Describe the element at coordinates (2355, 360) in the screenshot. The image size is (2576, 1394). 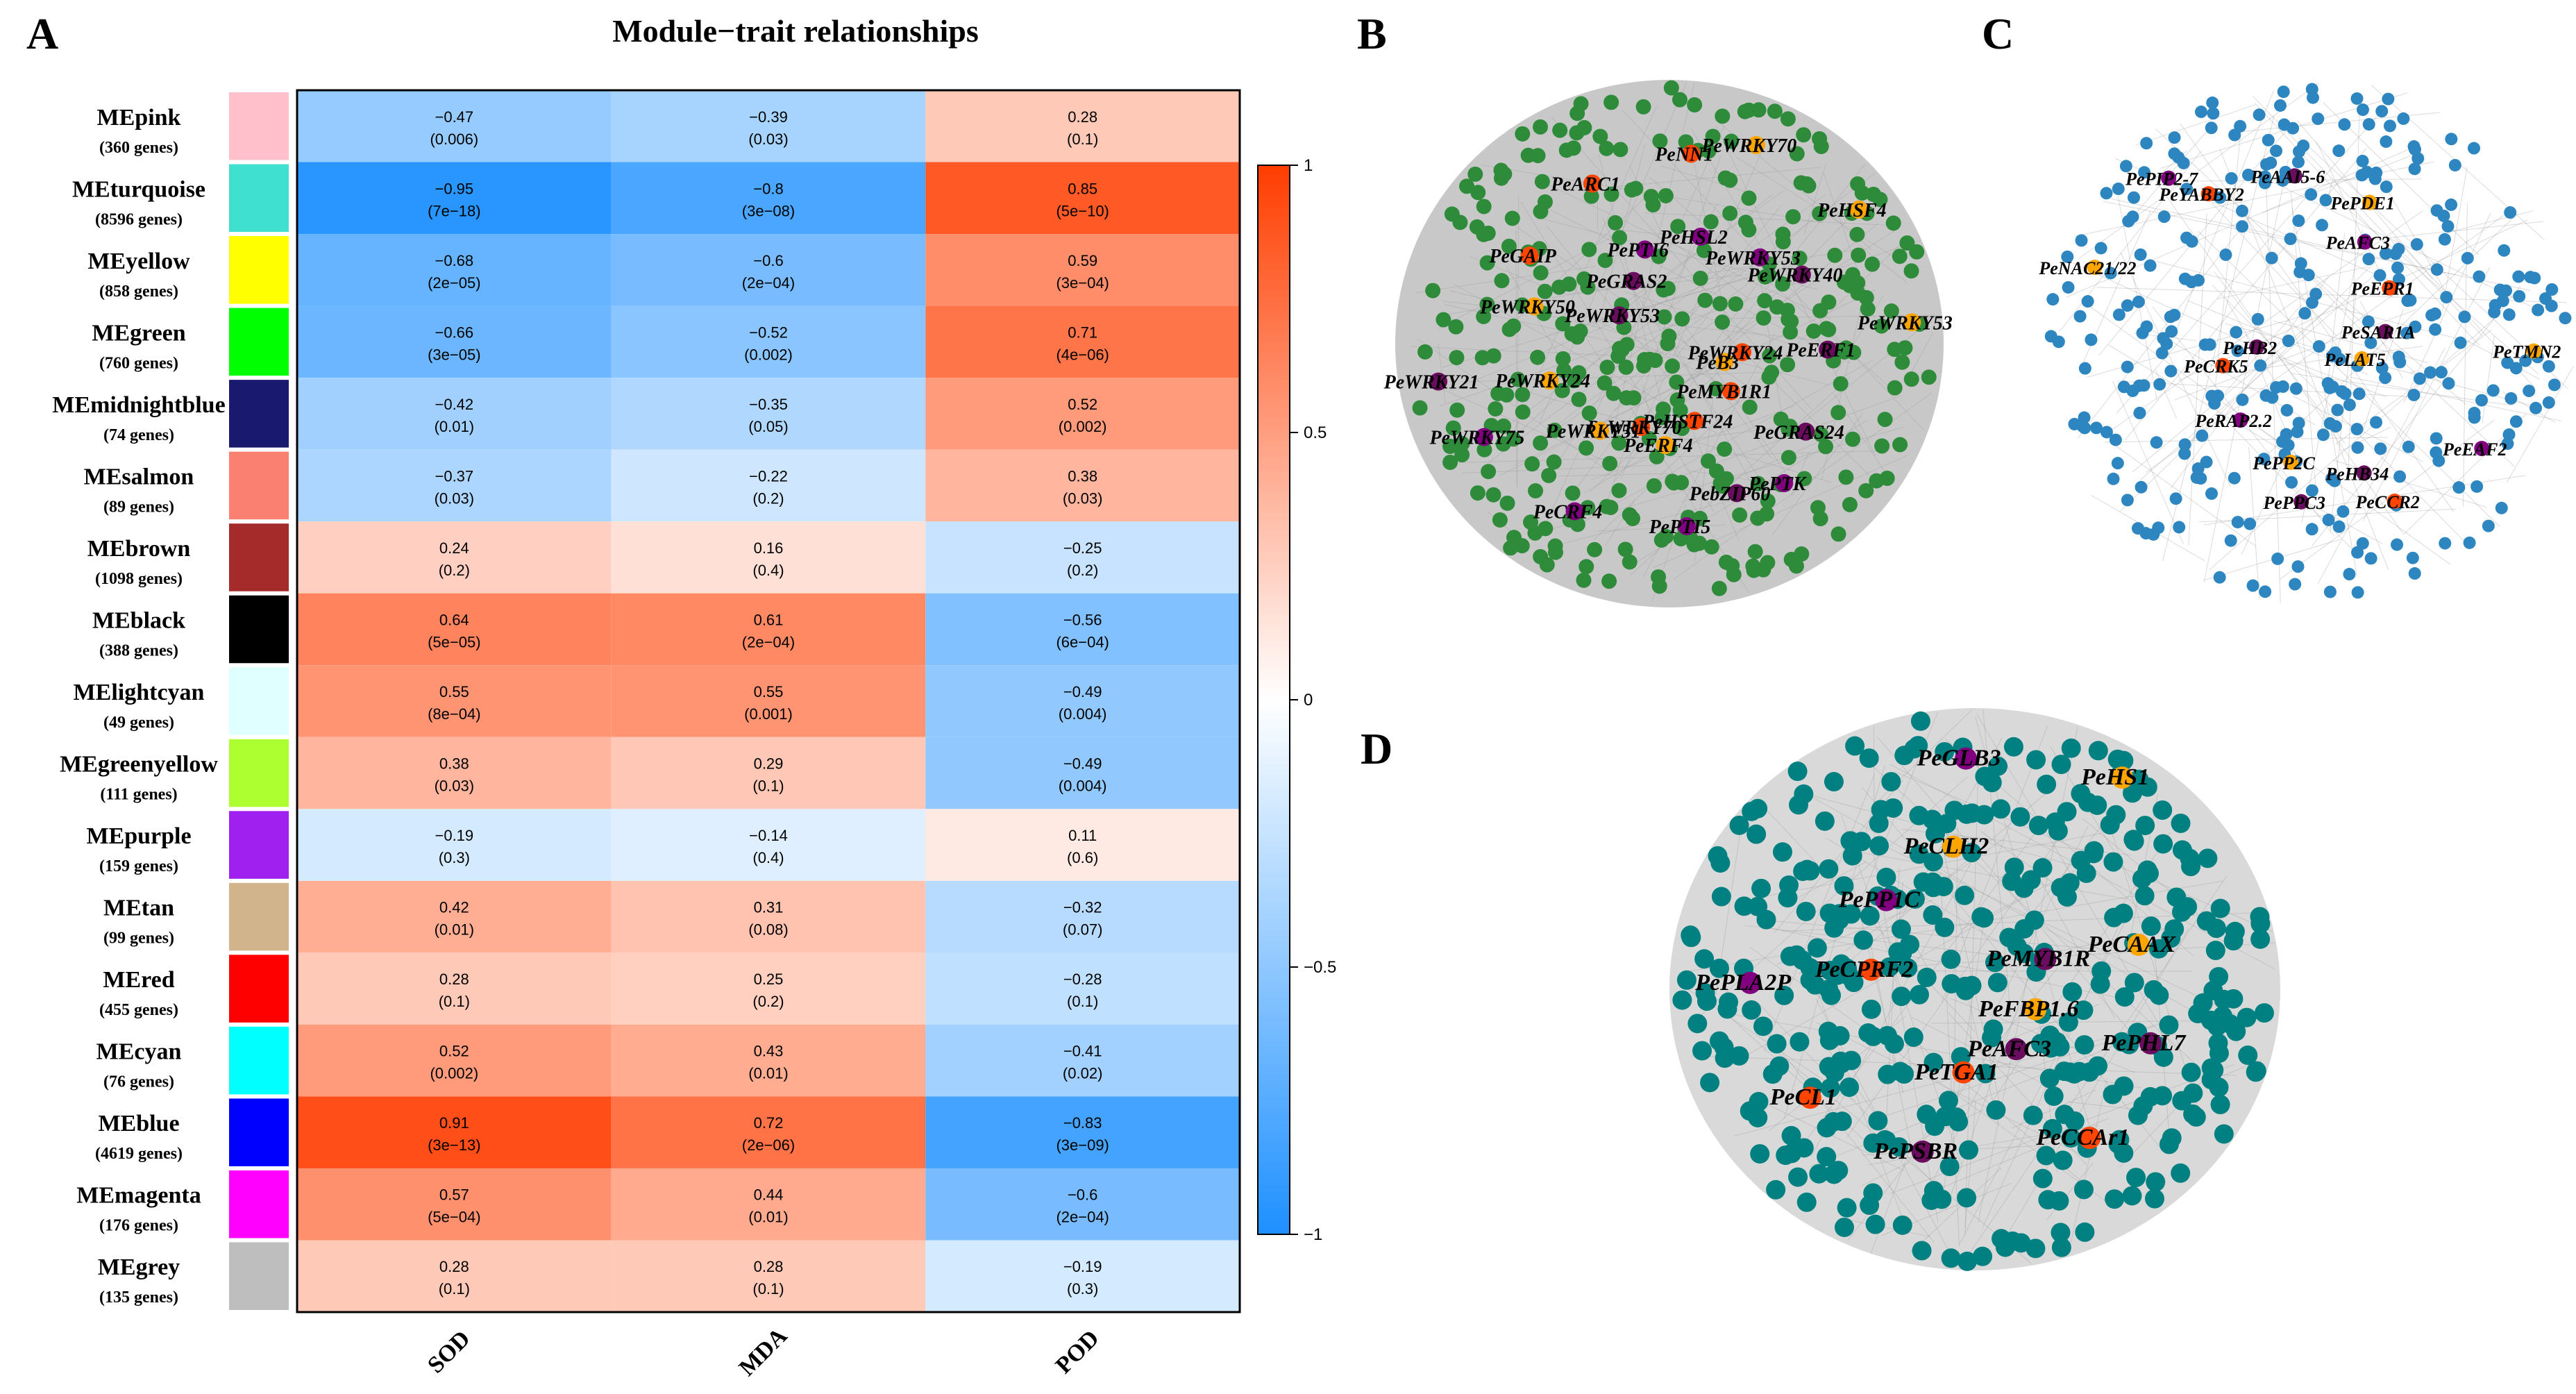
I see `hub-gene-label: PeLAT5` at that location.